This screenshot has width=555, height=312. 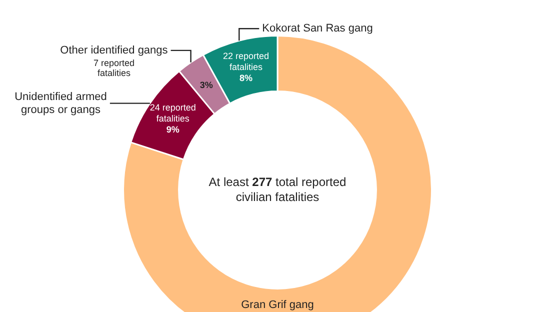 I want to click on text: 7 reported fatalities, so click(x=113, y=68).